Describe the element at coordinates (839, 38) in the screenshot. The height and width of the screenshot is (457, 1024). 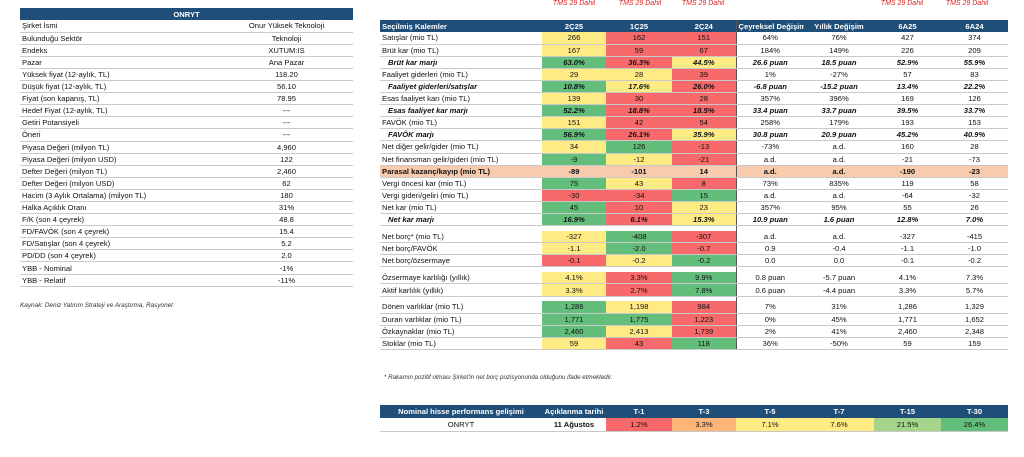
I see `row-value: 76%` at that location.